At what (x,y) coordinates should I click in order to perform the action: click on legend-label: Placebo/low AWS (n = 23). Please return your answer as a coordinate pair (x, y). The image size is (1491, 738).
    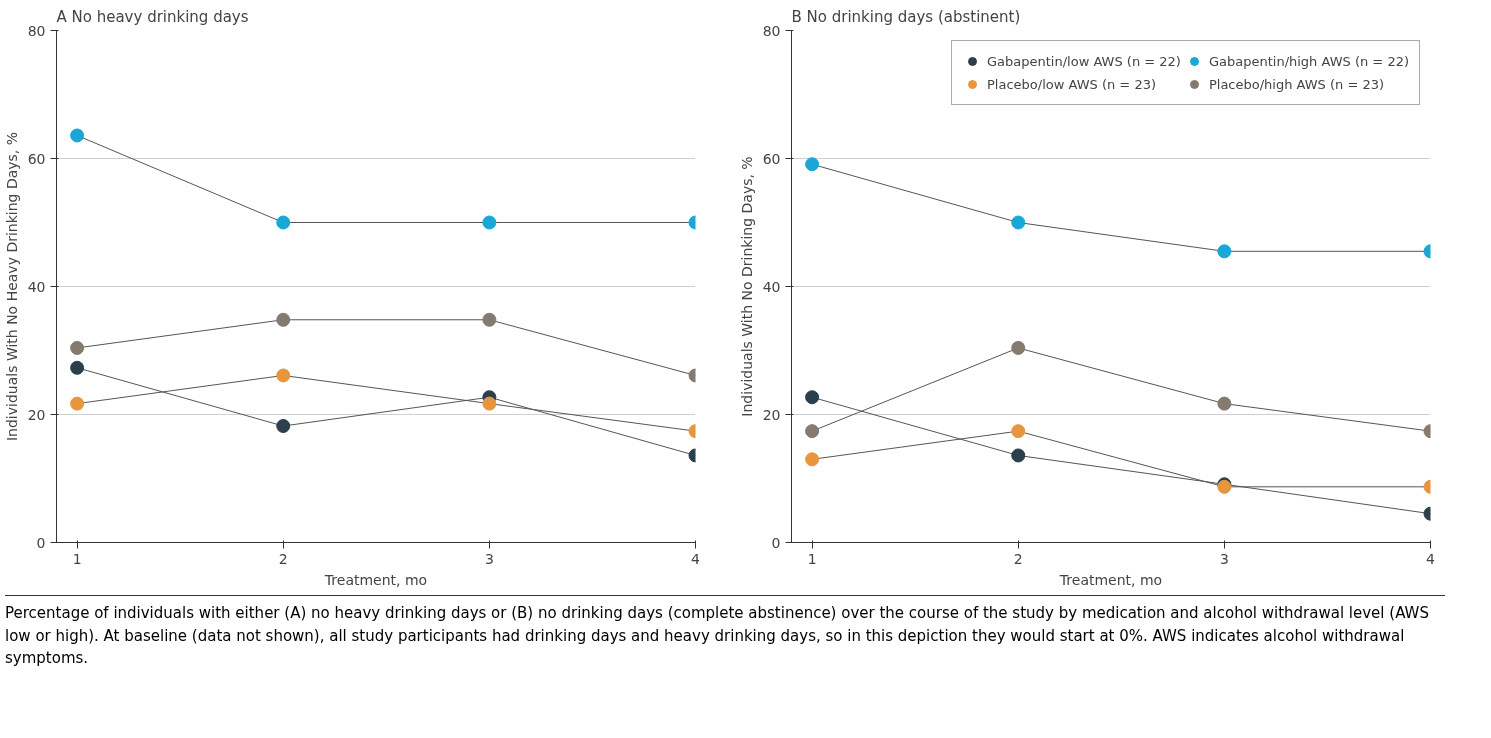
    Looking at the image, I should click on (1071, 84).